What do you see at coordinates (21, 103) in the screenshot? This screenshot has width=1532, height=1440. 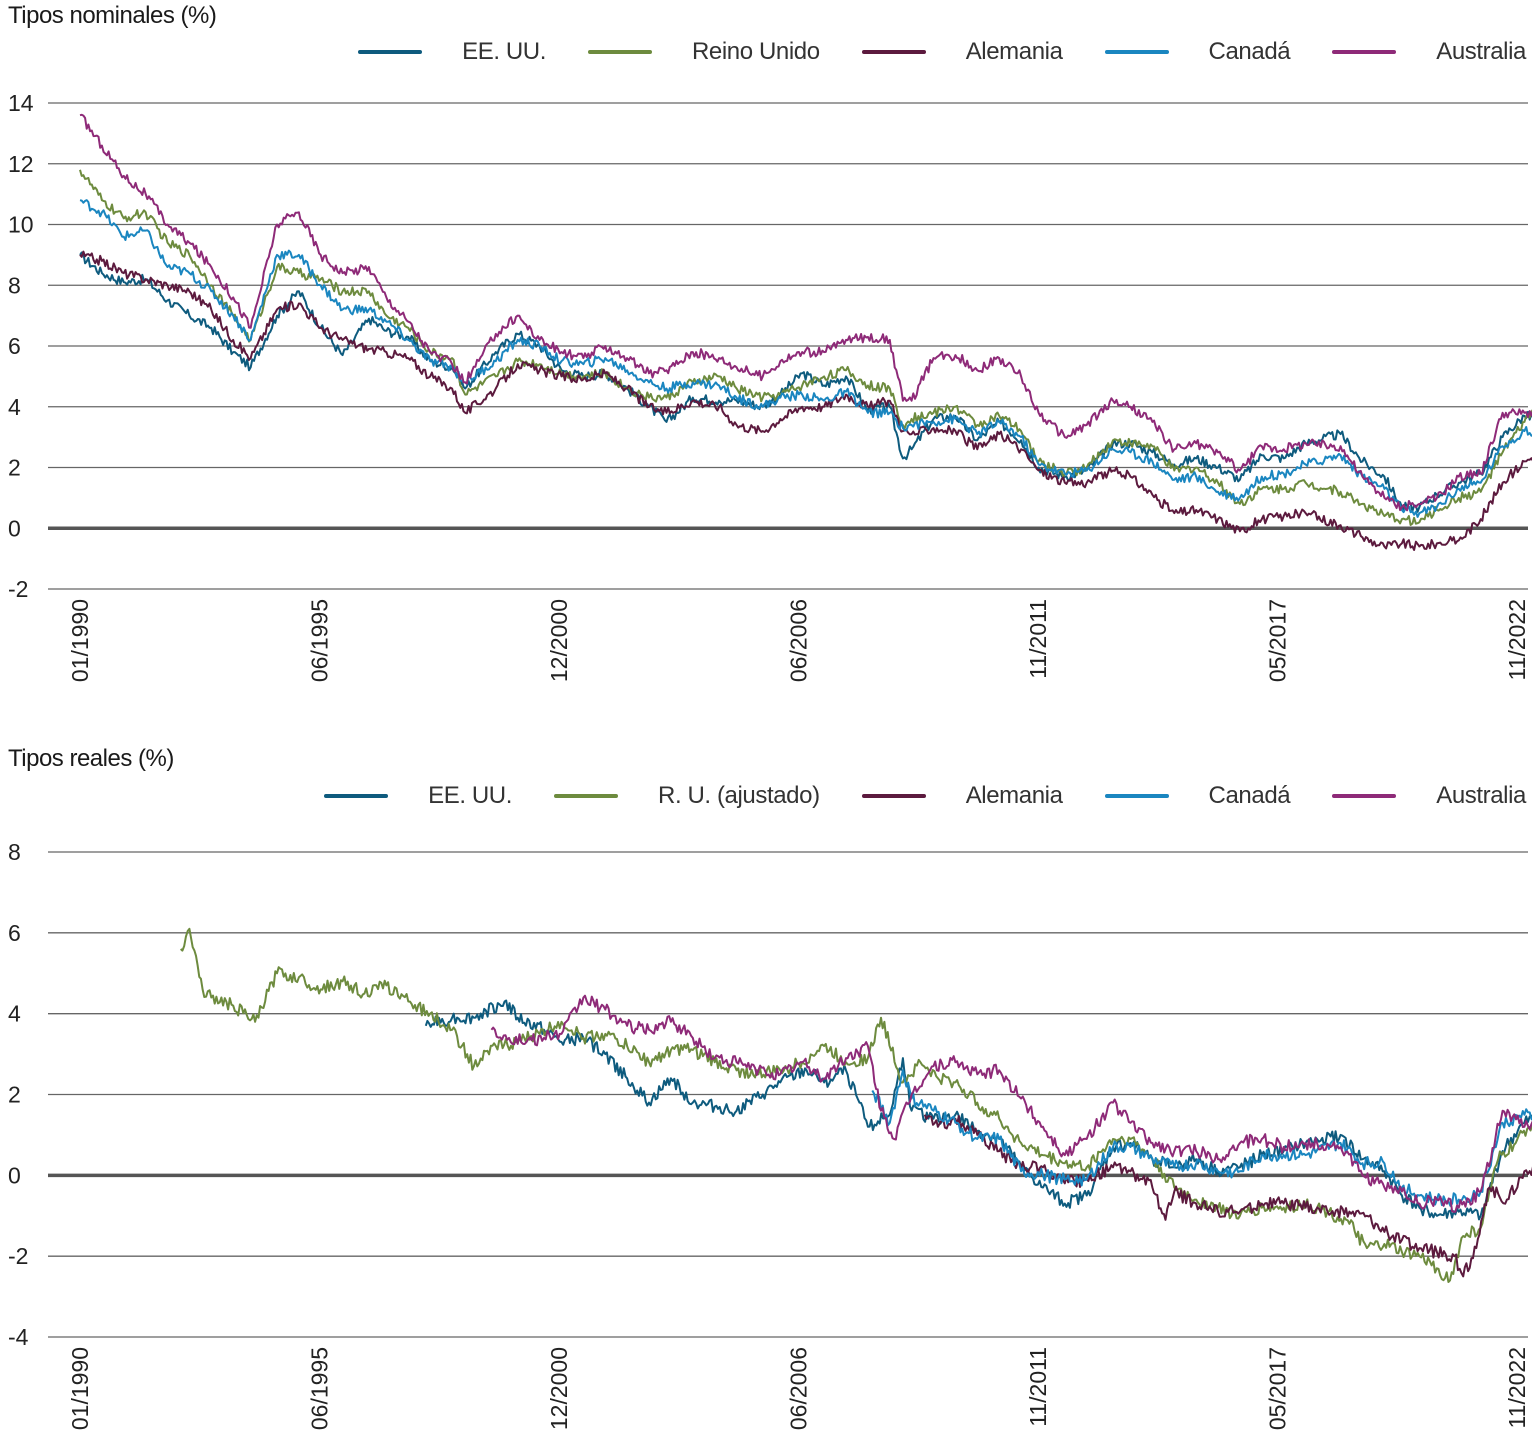 I see `y-tick-label: 14` at bounding box center [21, 103].